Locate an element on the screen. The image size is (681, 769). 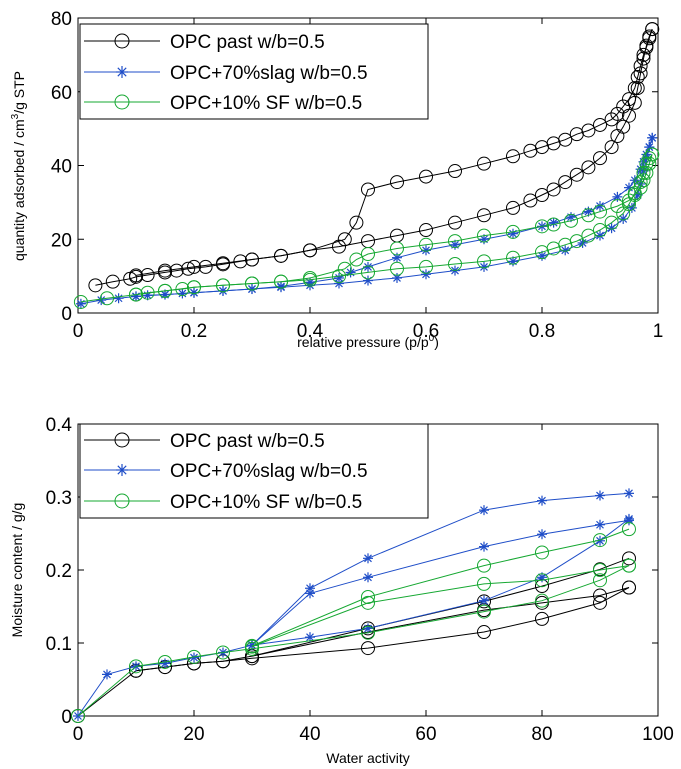
legend-label: OPC past w/b=0.5 is located at coordinates (247, 441).